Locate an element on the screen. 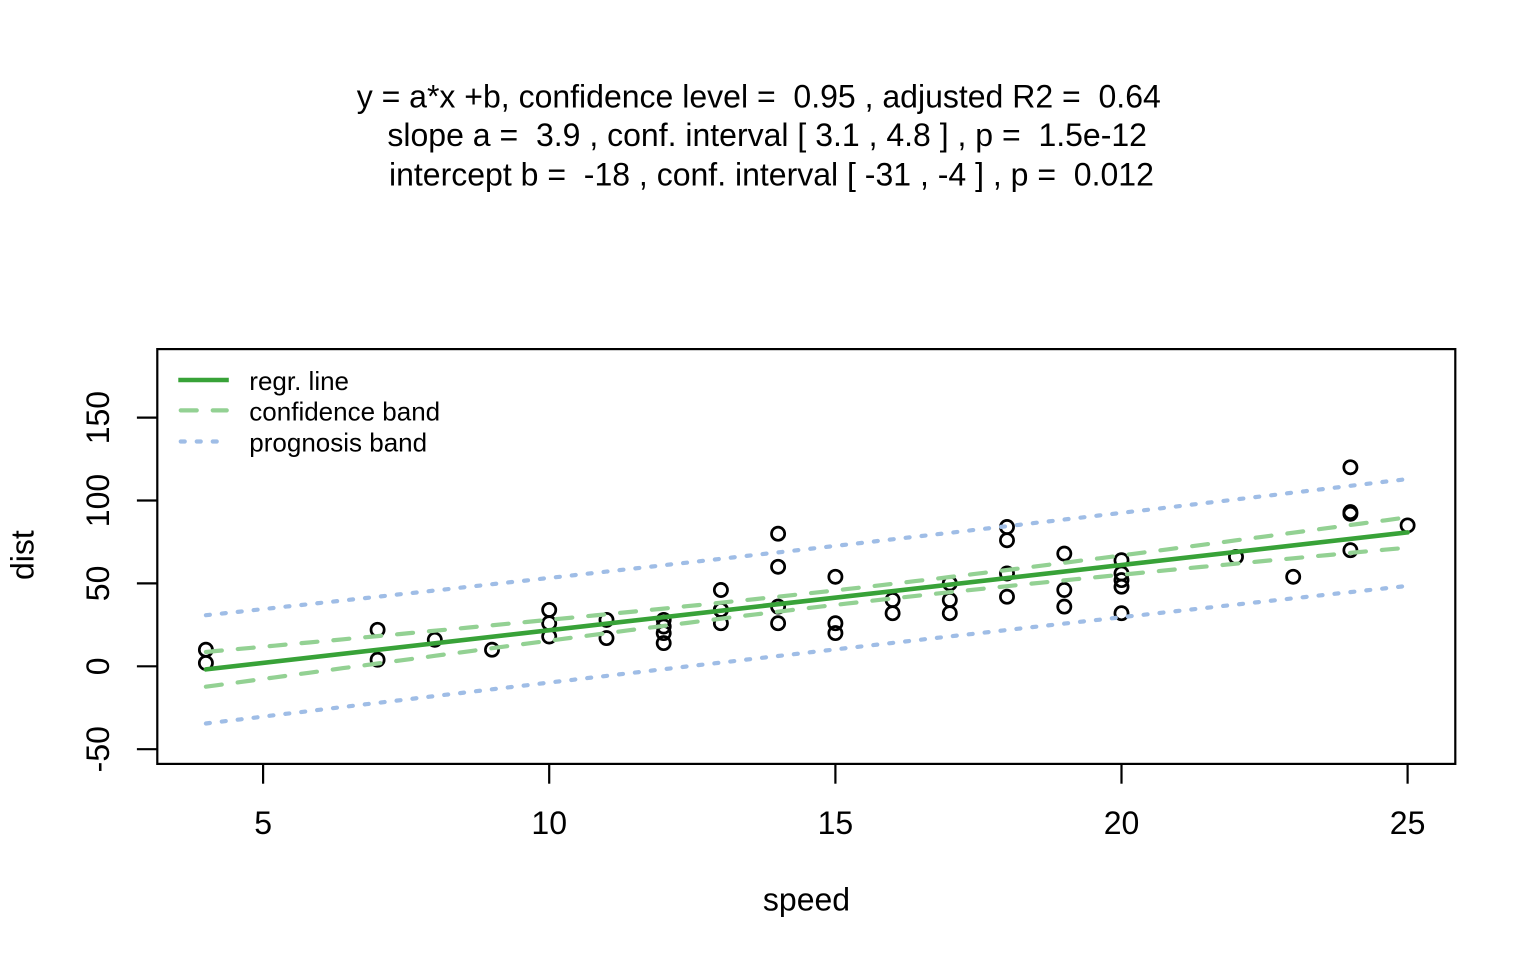 The width and height of the screenshot is (1536, 960). svg-text: prognosis band is located at coordinates (338, 442).